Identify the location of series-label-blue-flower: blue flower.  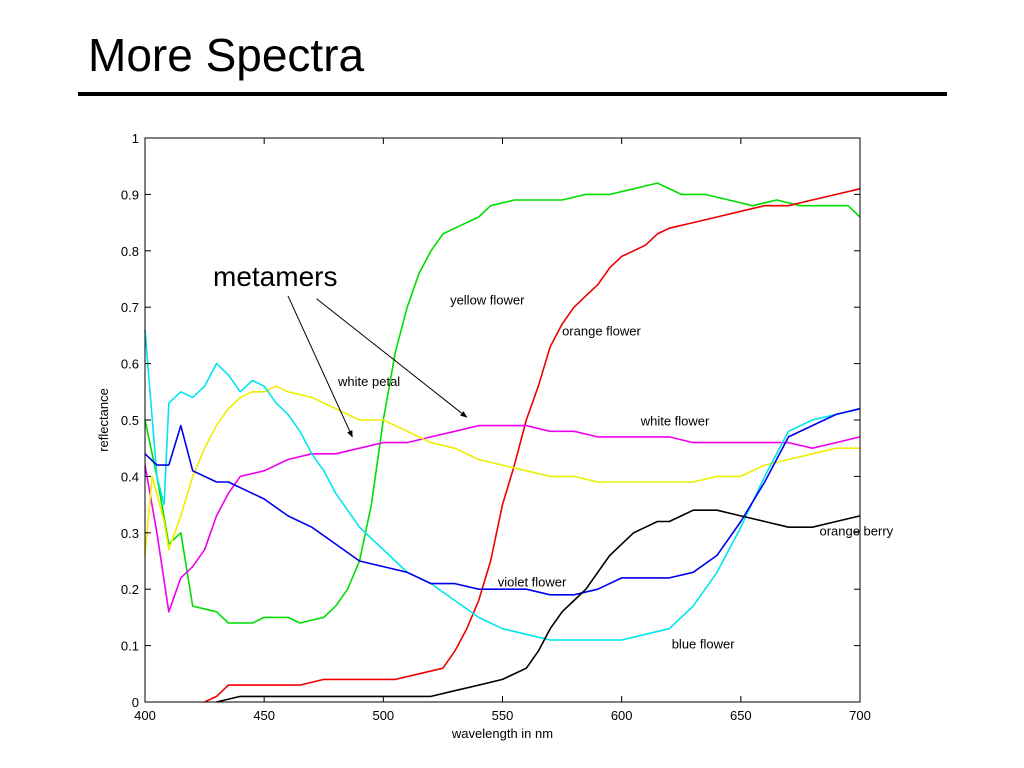
(704, 643).